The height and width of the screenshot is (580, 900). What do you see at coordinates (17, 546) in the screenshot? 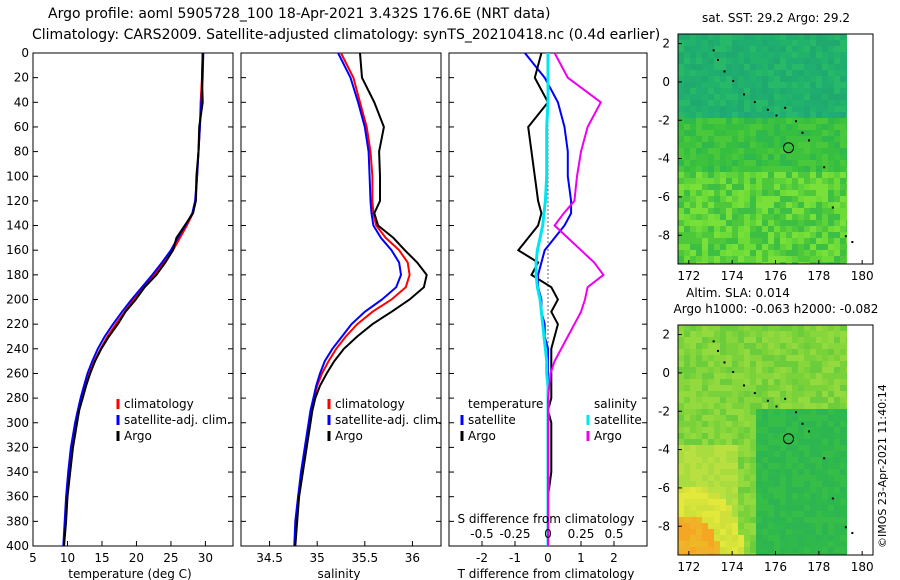
I see `y-tick-label: 400` at bounding box center [17, 546].